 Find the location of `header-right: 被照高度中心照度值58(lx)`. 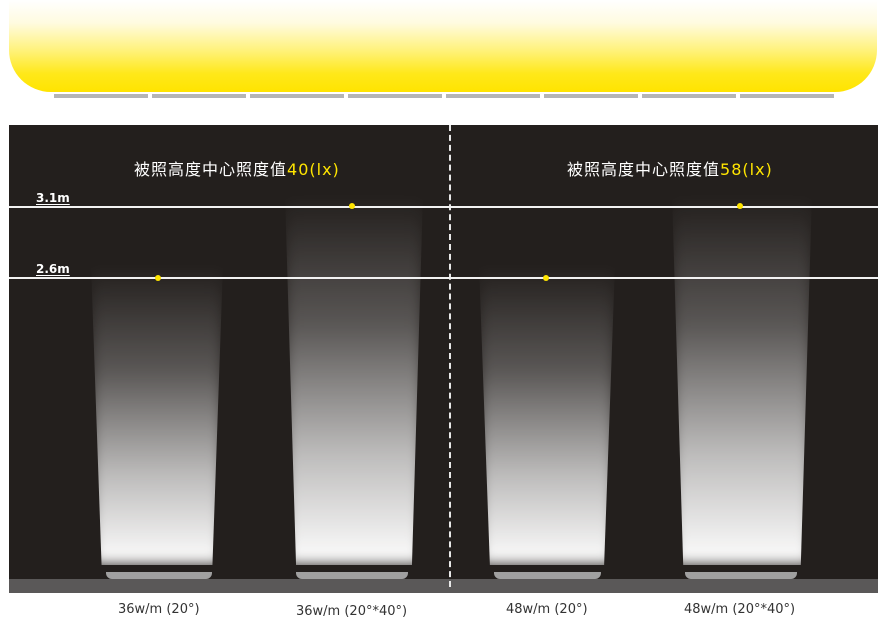

header-right: 被照高度中心照度值58(lx) is located at coordinates (670, 168).